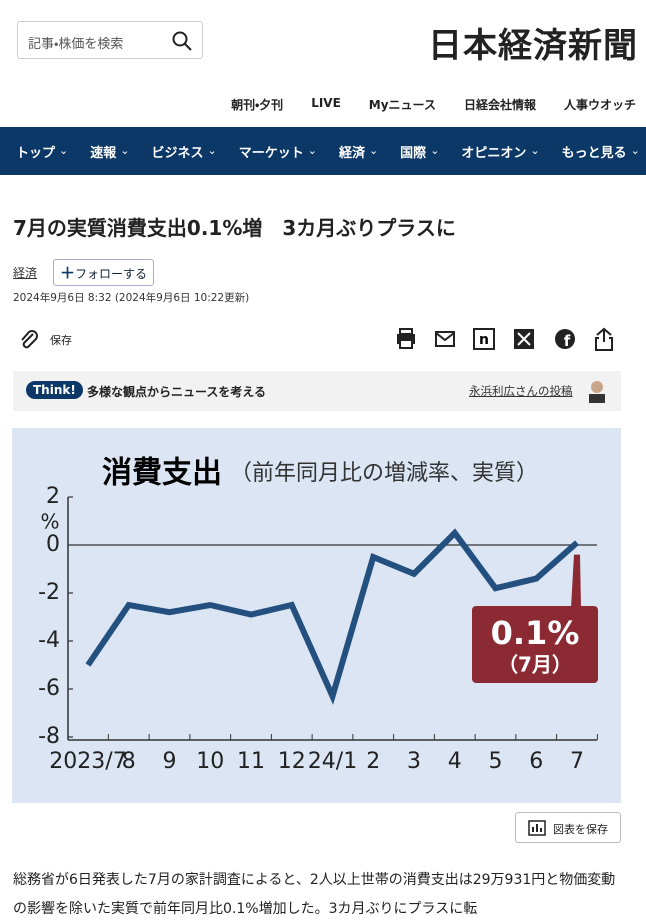 Image resolution: width=646 pixels, height=924 pixels. What do you see at coordinates (49, 640) in the screenshot?
I see `y-tick-label: -4` at bounding box center [49, 640].